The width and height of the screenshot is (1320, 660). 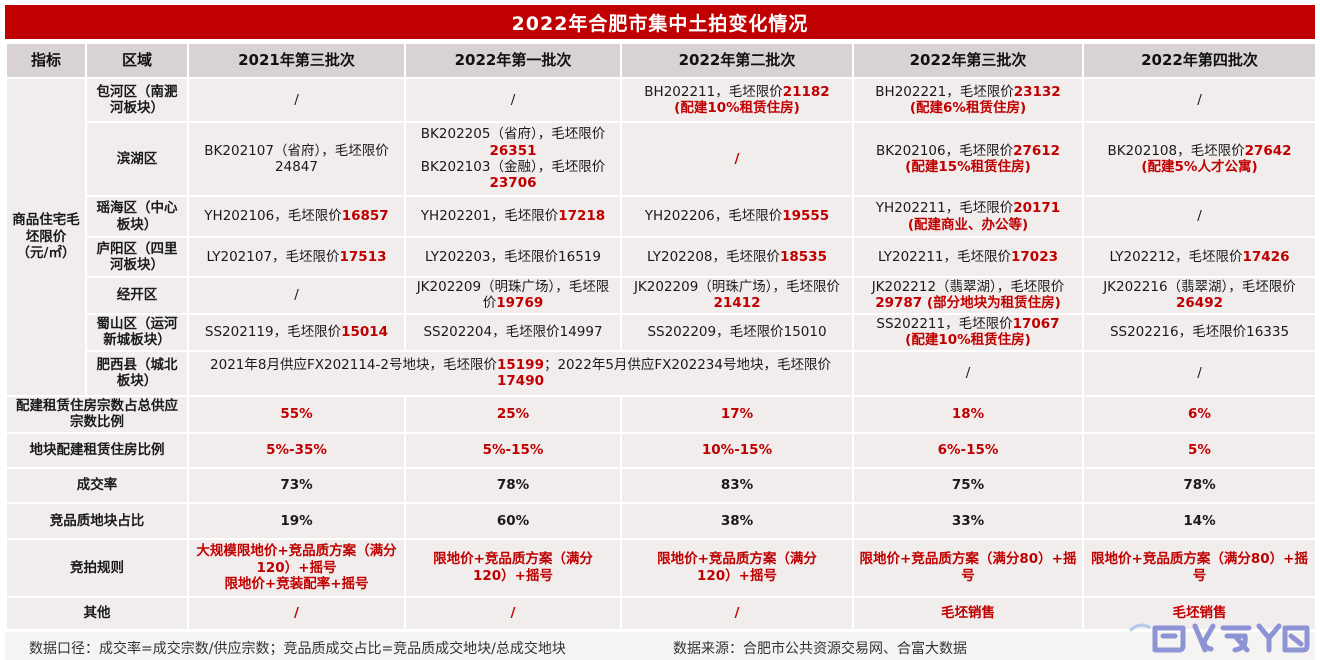 I want to click on price-cell: SS202211，毛坯限价17067 (配建10%租赁住房), so click(x=968, y=332).